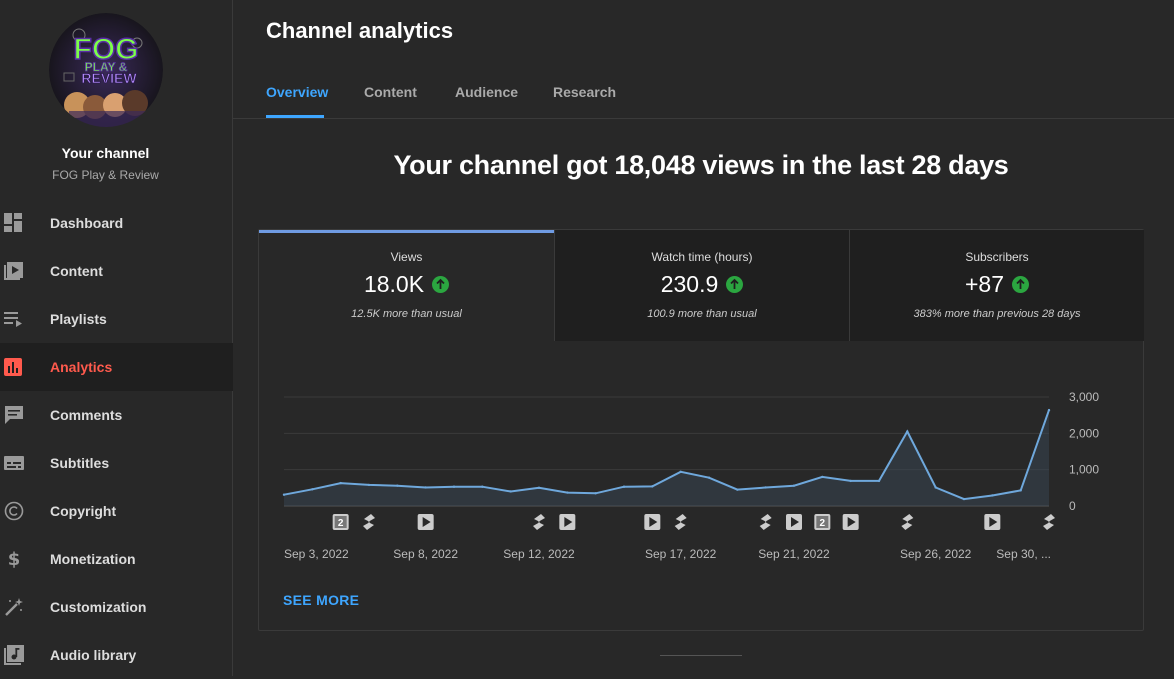  I want to click on sidebar-item-playlists: Playlists, so click(116, 319).